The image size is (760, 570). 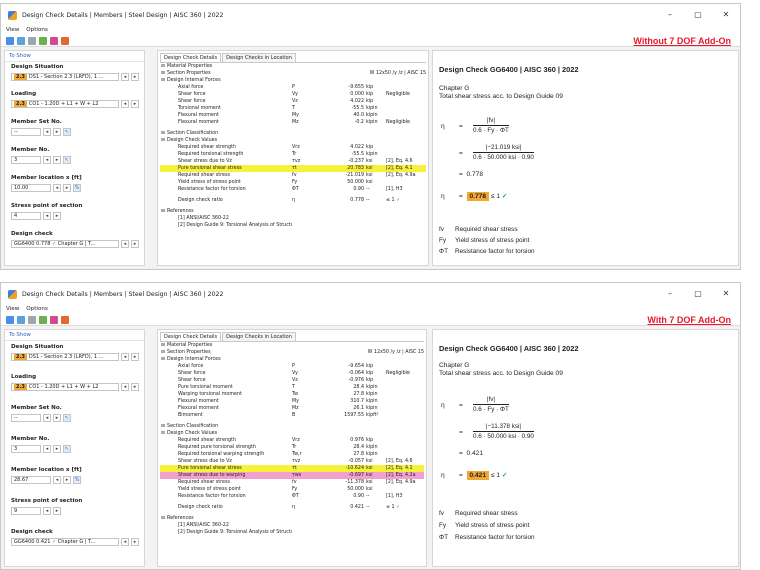 I want to click on location-select: 10.00, so click(x=31, y=188).